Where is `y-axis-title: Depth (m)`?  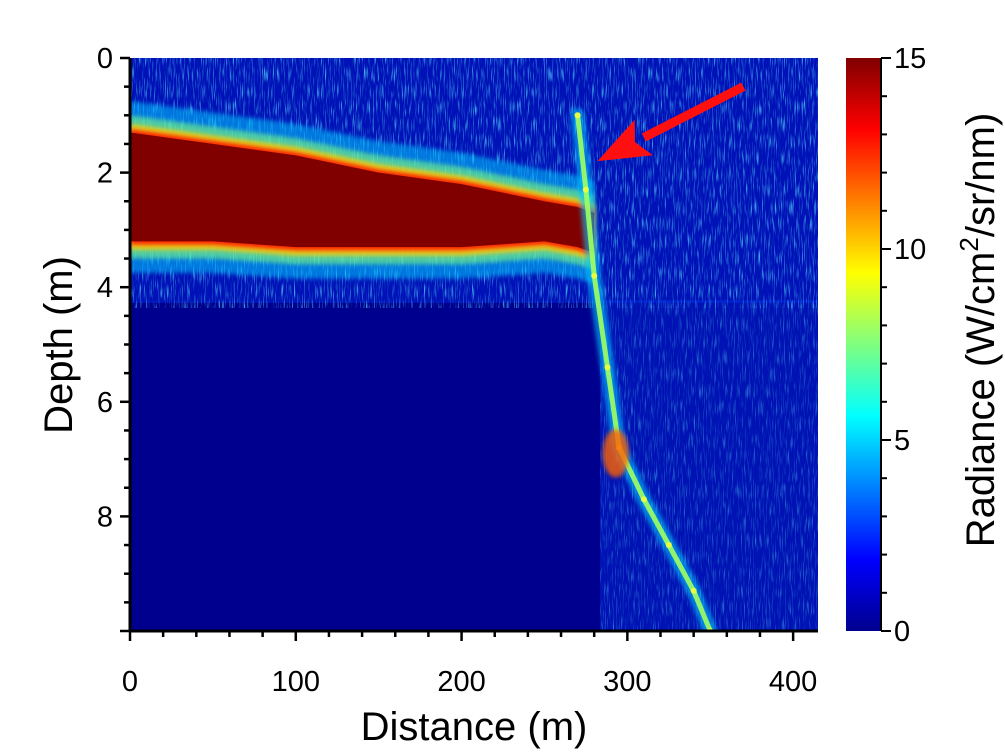 y-axis-title: Depth (m) is located at coordinates (59, 345).